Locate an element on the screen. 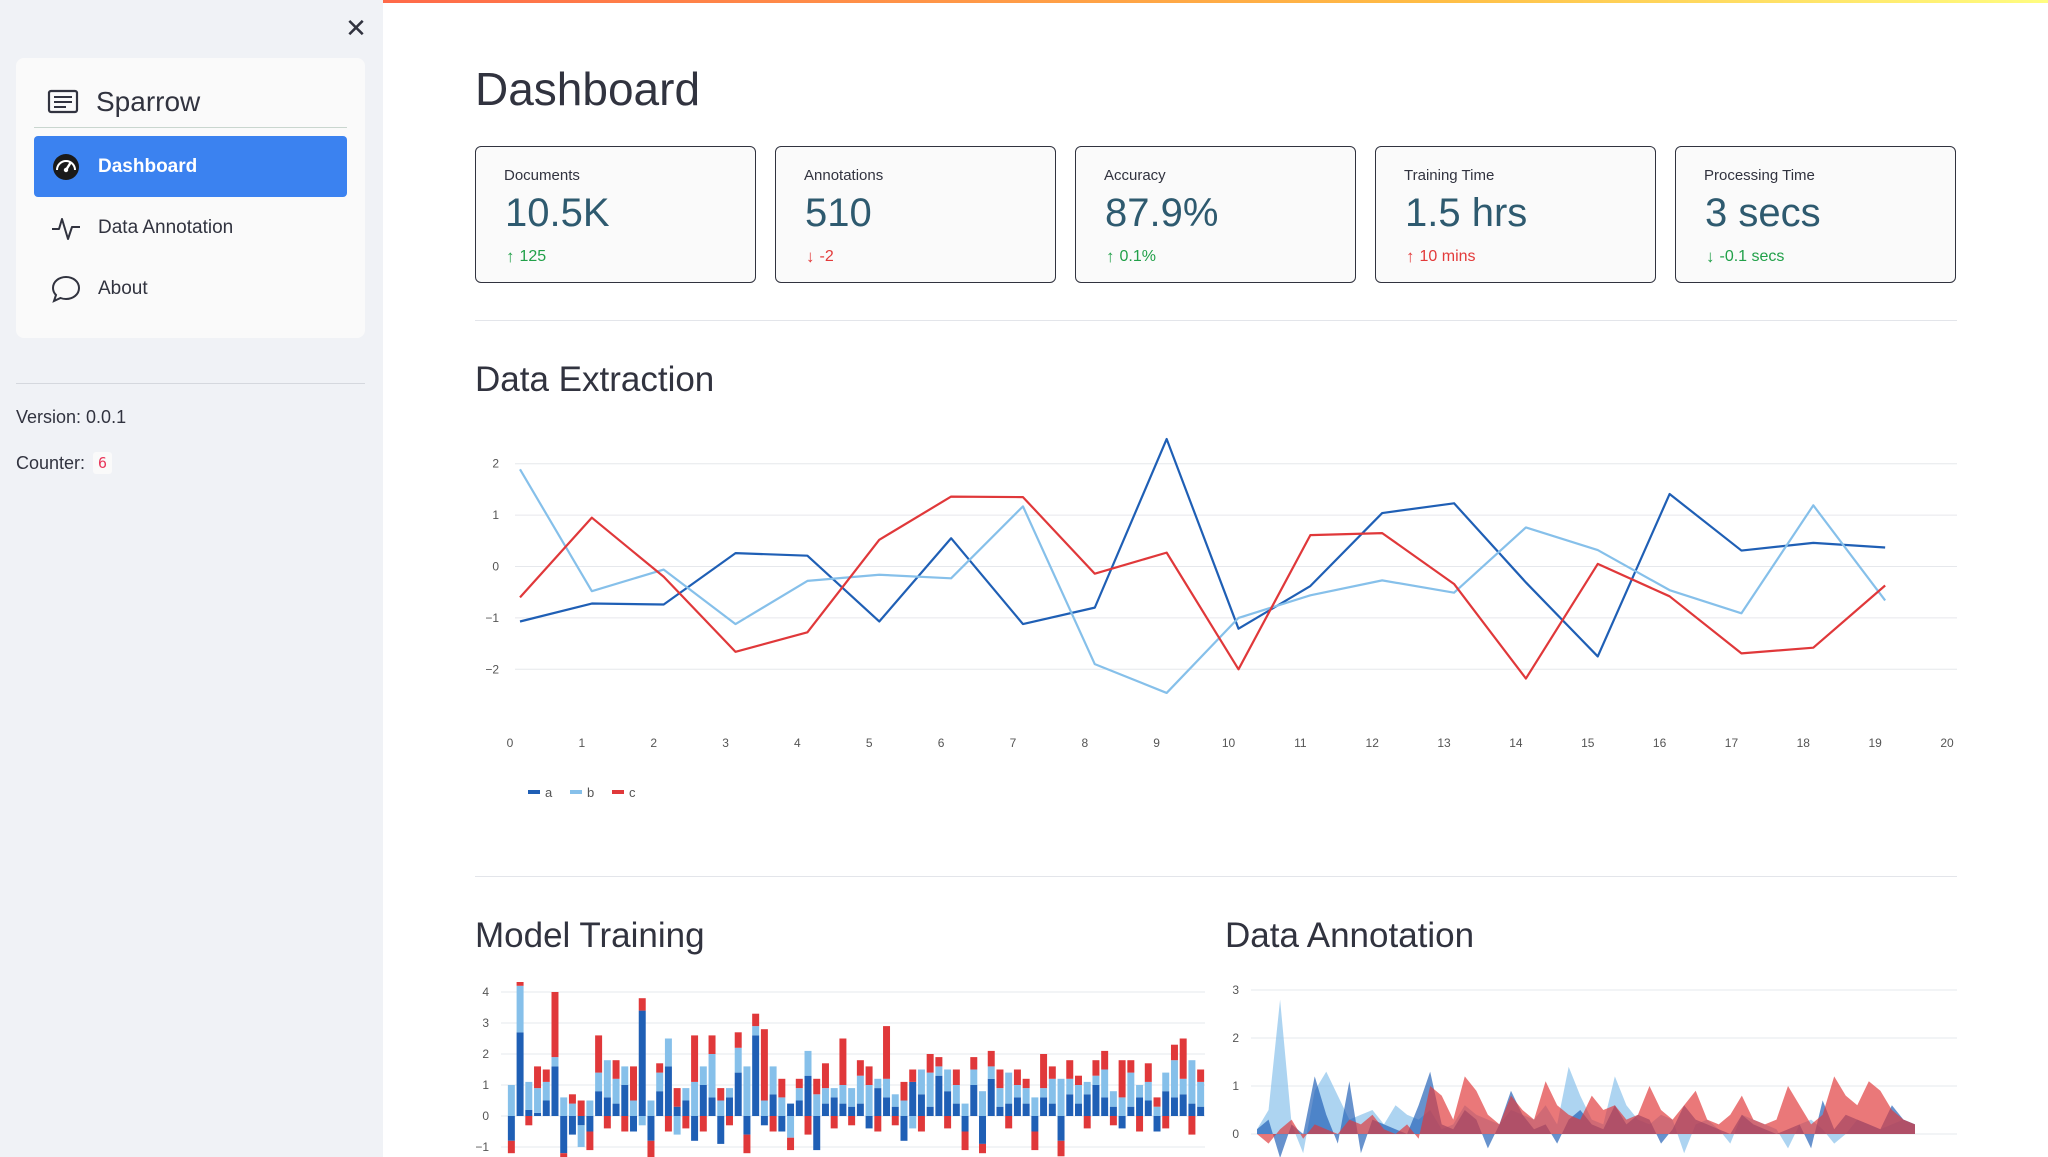 This screenshot has height=1157, width=2048. page-title: Dashboard is located at coordinates (588, 89).